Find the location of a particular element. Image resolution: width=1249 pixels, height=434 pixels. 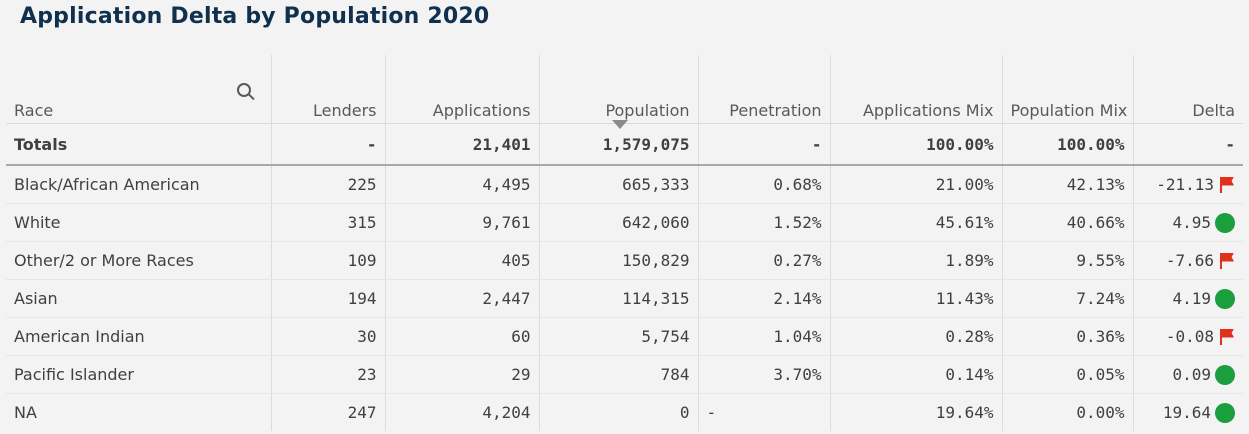

applications-cell: 2,447 is located at coordinates (462, 298).